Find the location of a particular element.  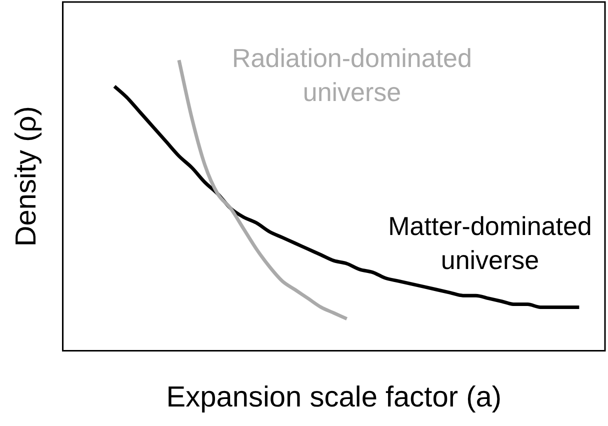

x-axis-title: Expansion scale factor (a) is located at coordinates (334, 398).